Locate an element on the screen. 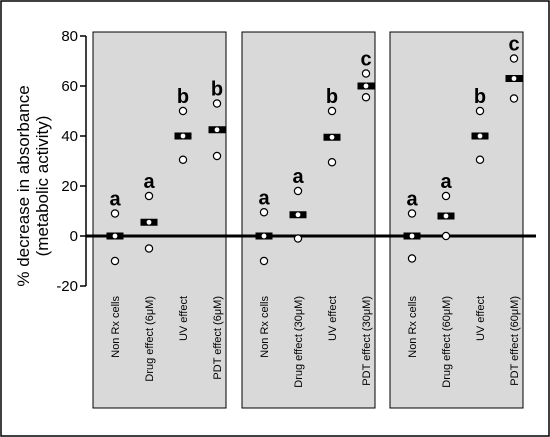 The height and width of the screenshot is (437, 550). panel-3-group-3-mean-dot is located at coordinates (480, 136).